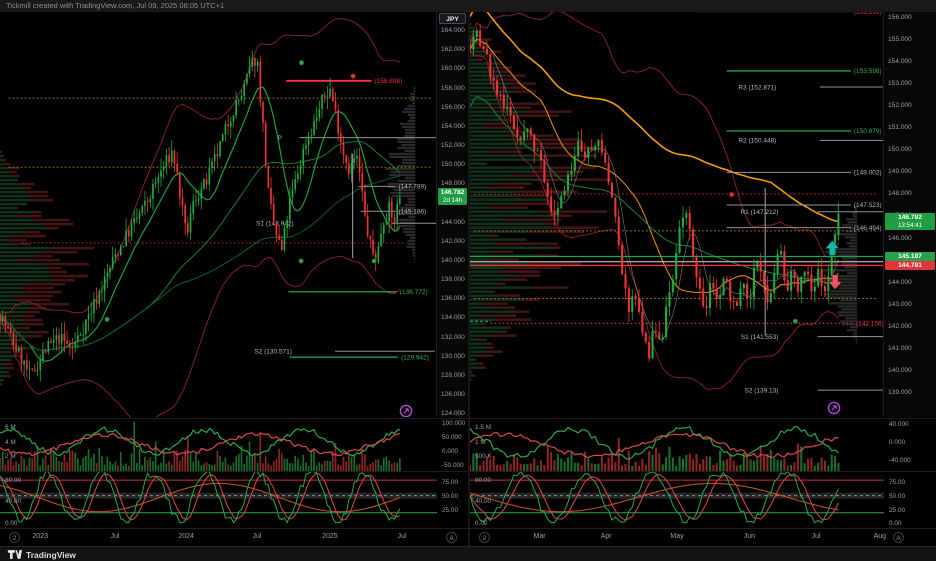 The height and width of the screenshot is (561, 936). Describe the element at coordinates (14, 554) in the screenshot. I see `tradingview-logo-icon` at that location.